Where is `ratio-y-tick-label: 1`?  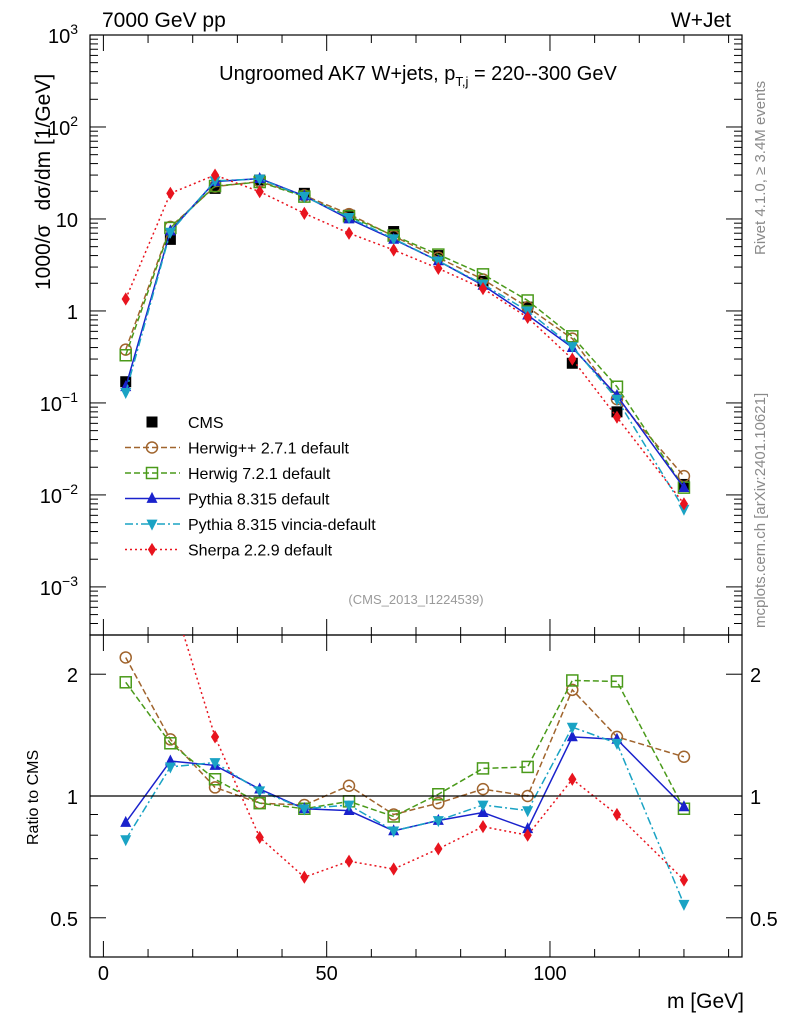
ratio-y-tick-label: 1 is located at coordinates (72, 798).